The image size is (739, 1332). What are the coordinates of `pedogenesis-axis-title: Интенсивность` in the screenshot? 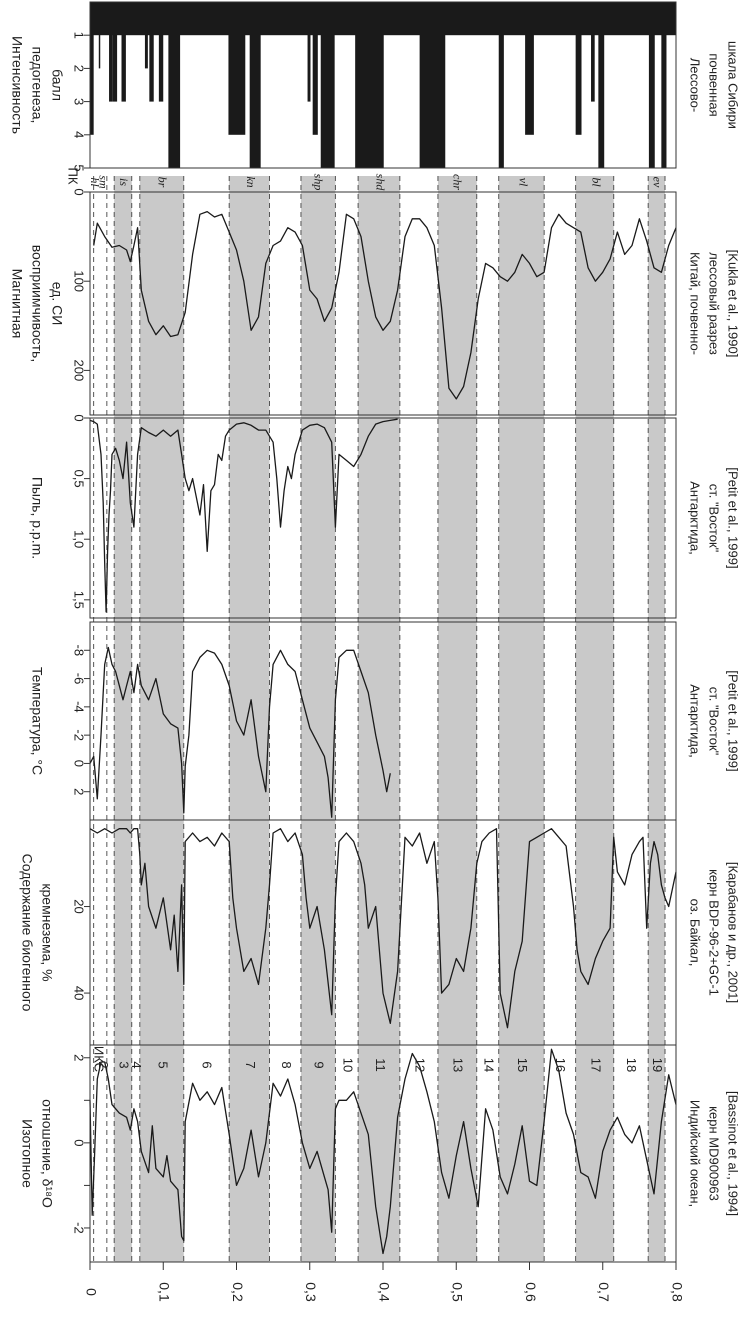 It's located at (17, 85).